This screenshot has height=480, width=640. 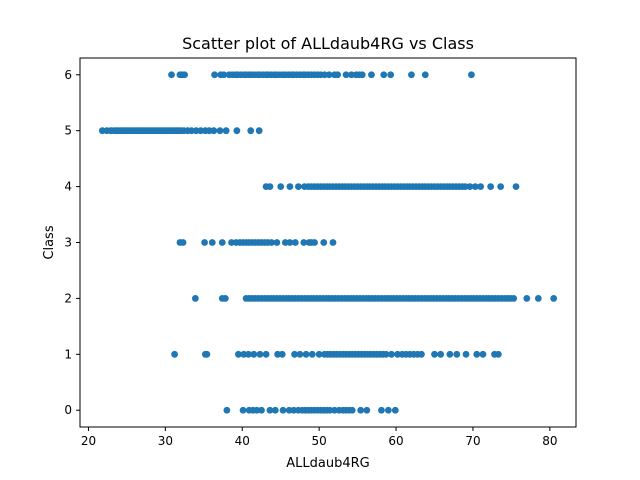 I want to click on x-tick-label: 70, so click(x=472, y=441).